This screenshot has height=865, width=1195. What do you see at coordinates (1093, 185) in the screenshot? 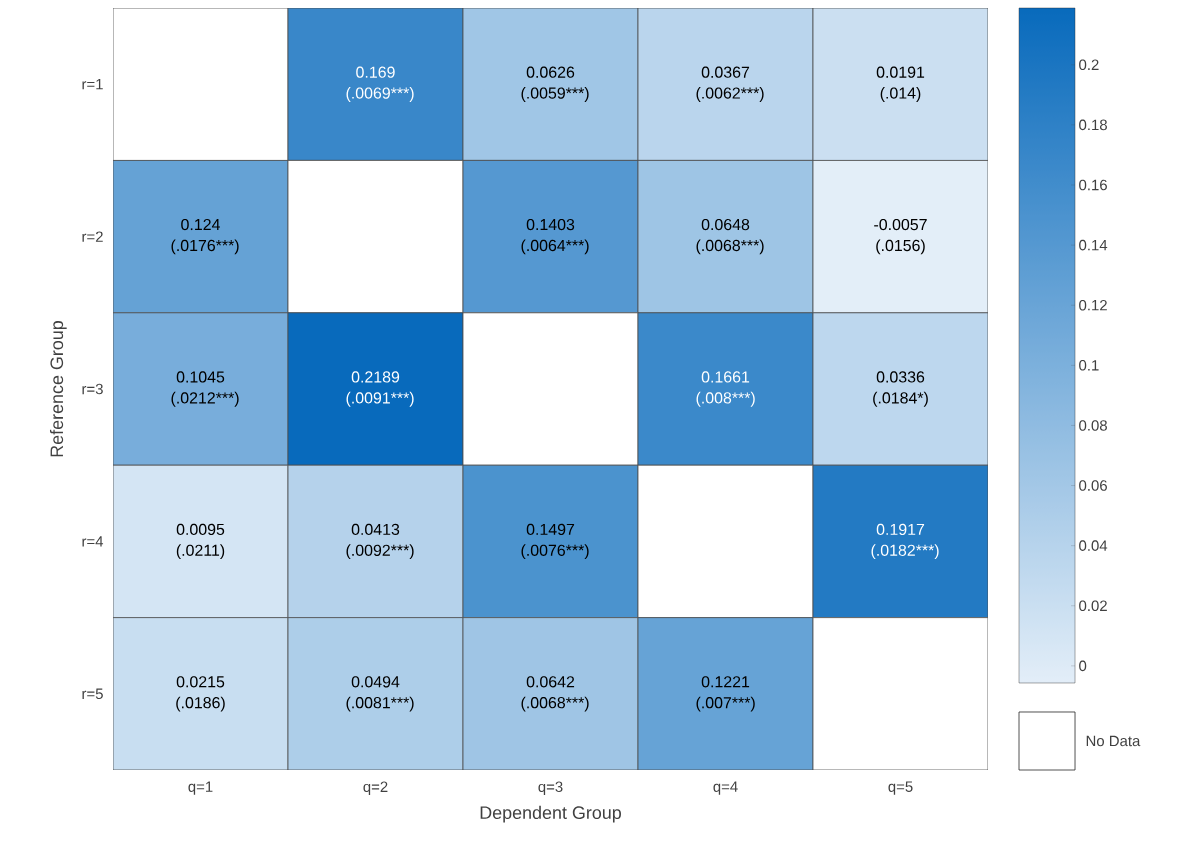
I see `color-bar-label: 0.16` at bounding box center [1093, 185].